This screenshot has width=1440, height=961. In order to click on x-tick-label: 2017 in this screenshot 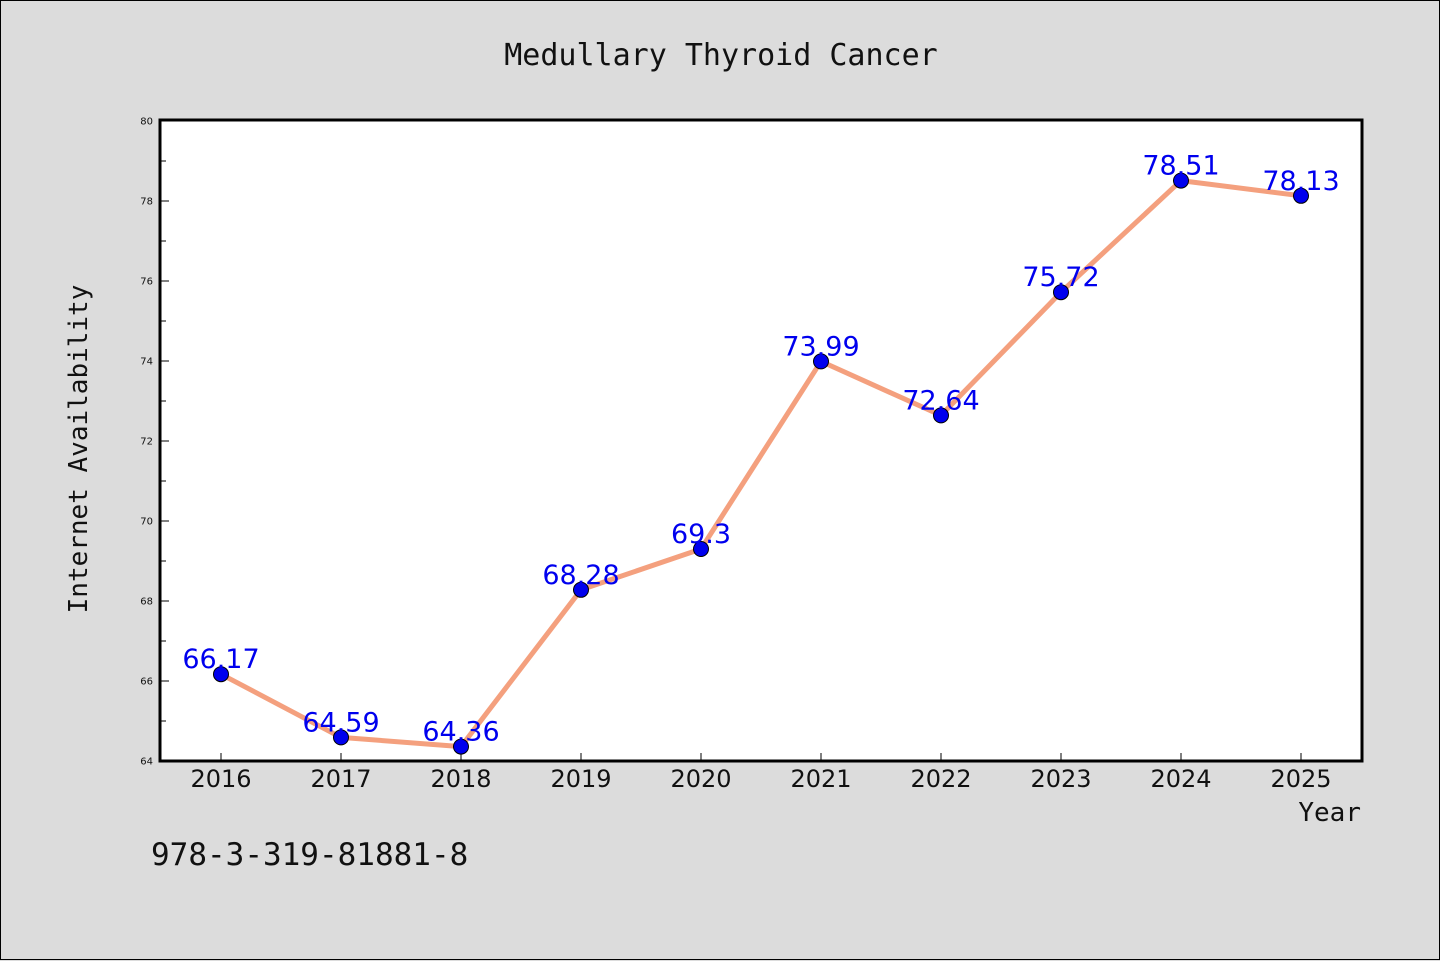, I will do `click(340, 779)`.